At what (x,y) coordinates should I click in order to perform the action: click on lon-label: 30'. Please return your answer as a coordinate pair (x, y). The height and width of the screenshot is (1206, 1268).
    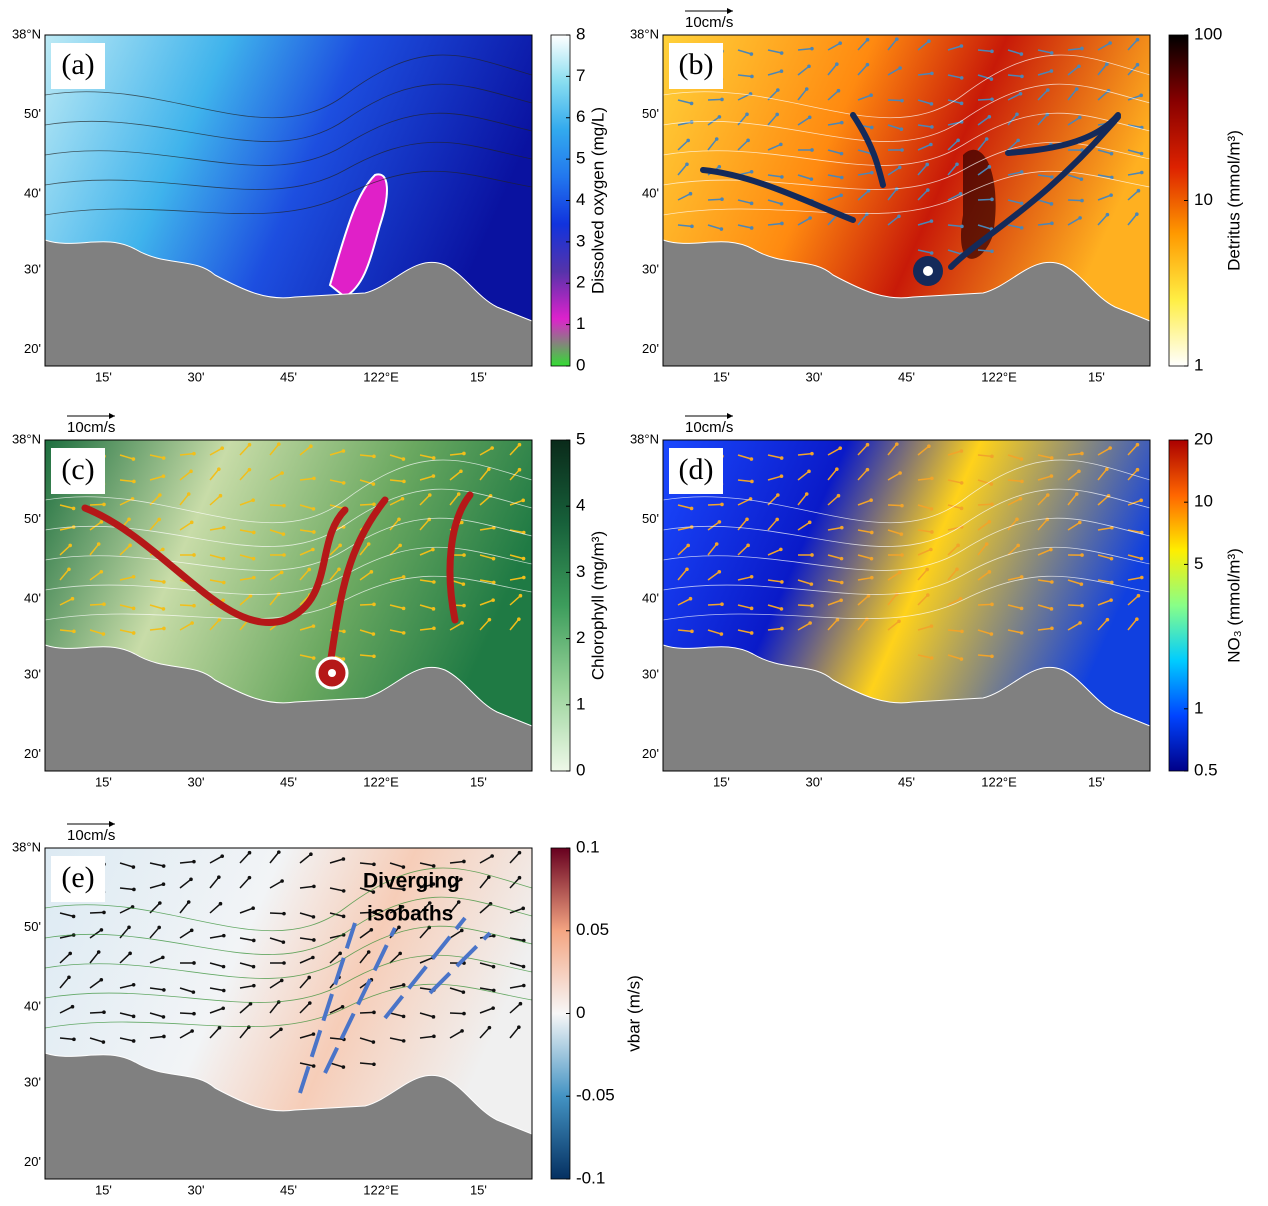
    Looking at the image, I should click on (195, 1189).